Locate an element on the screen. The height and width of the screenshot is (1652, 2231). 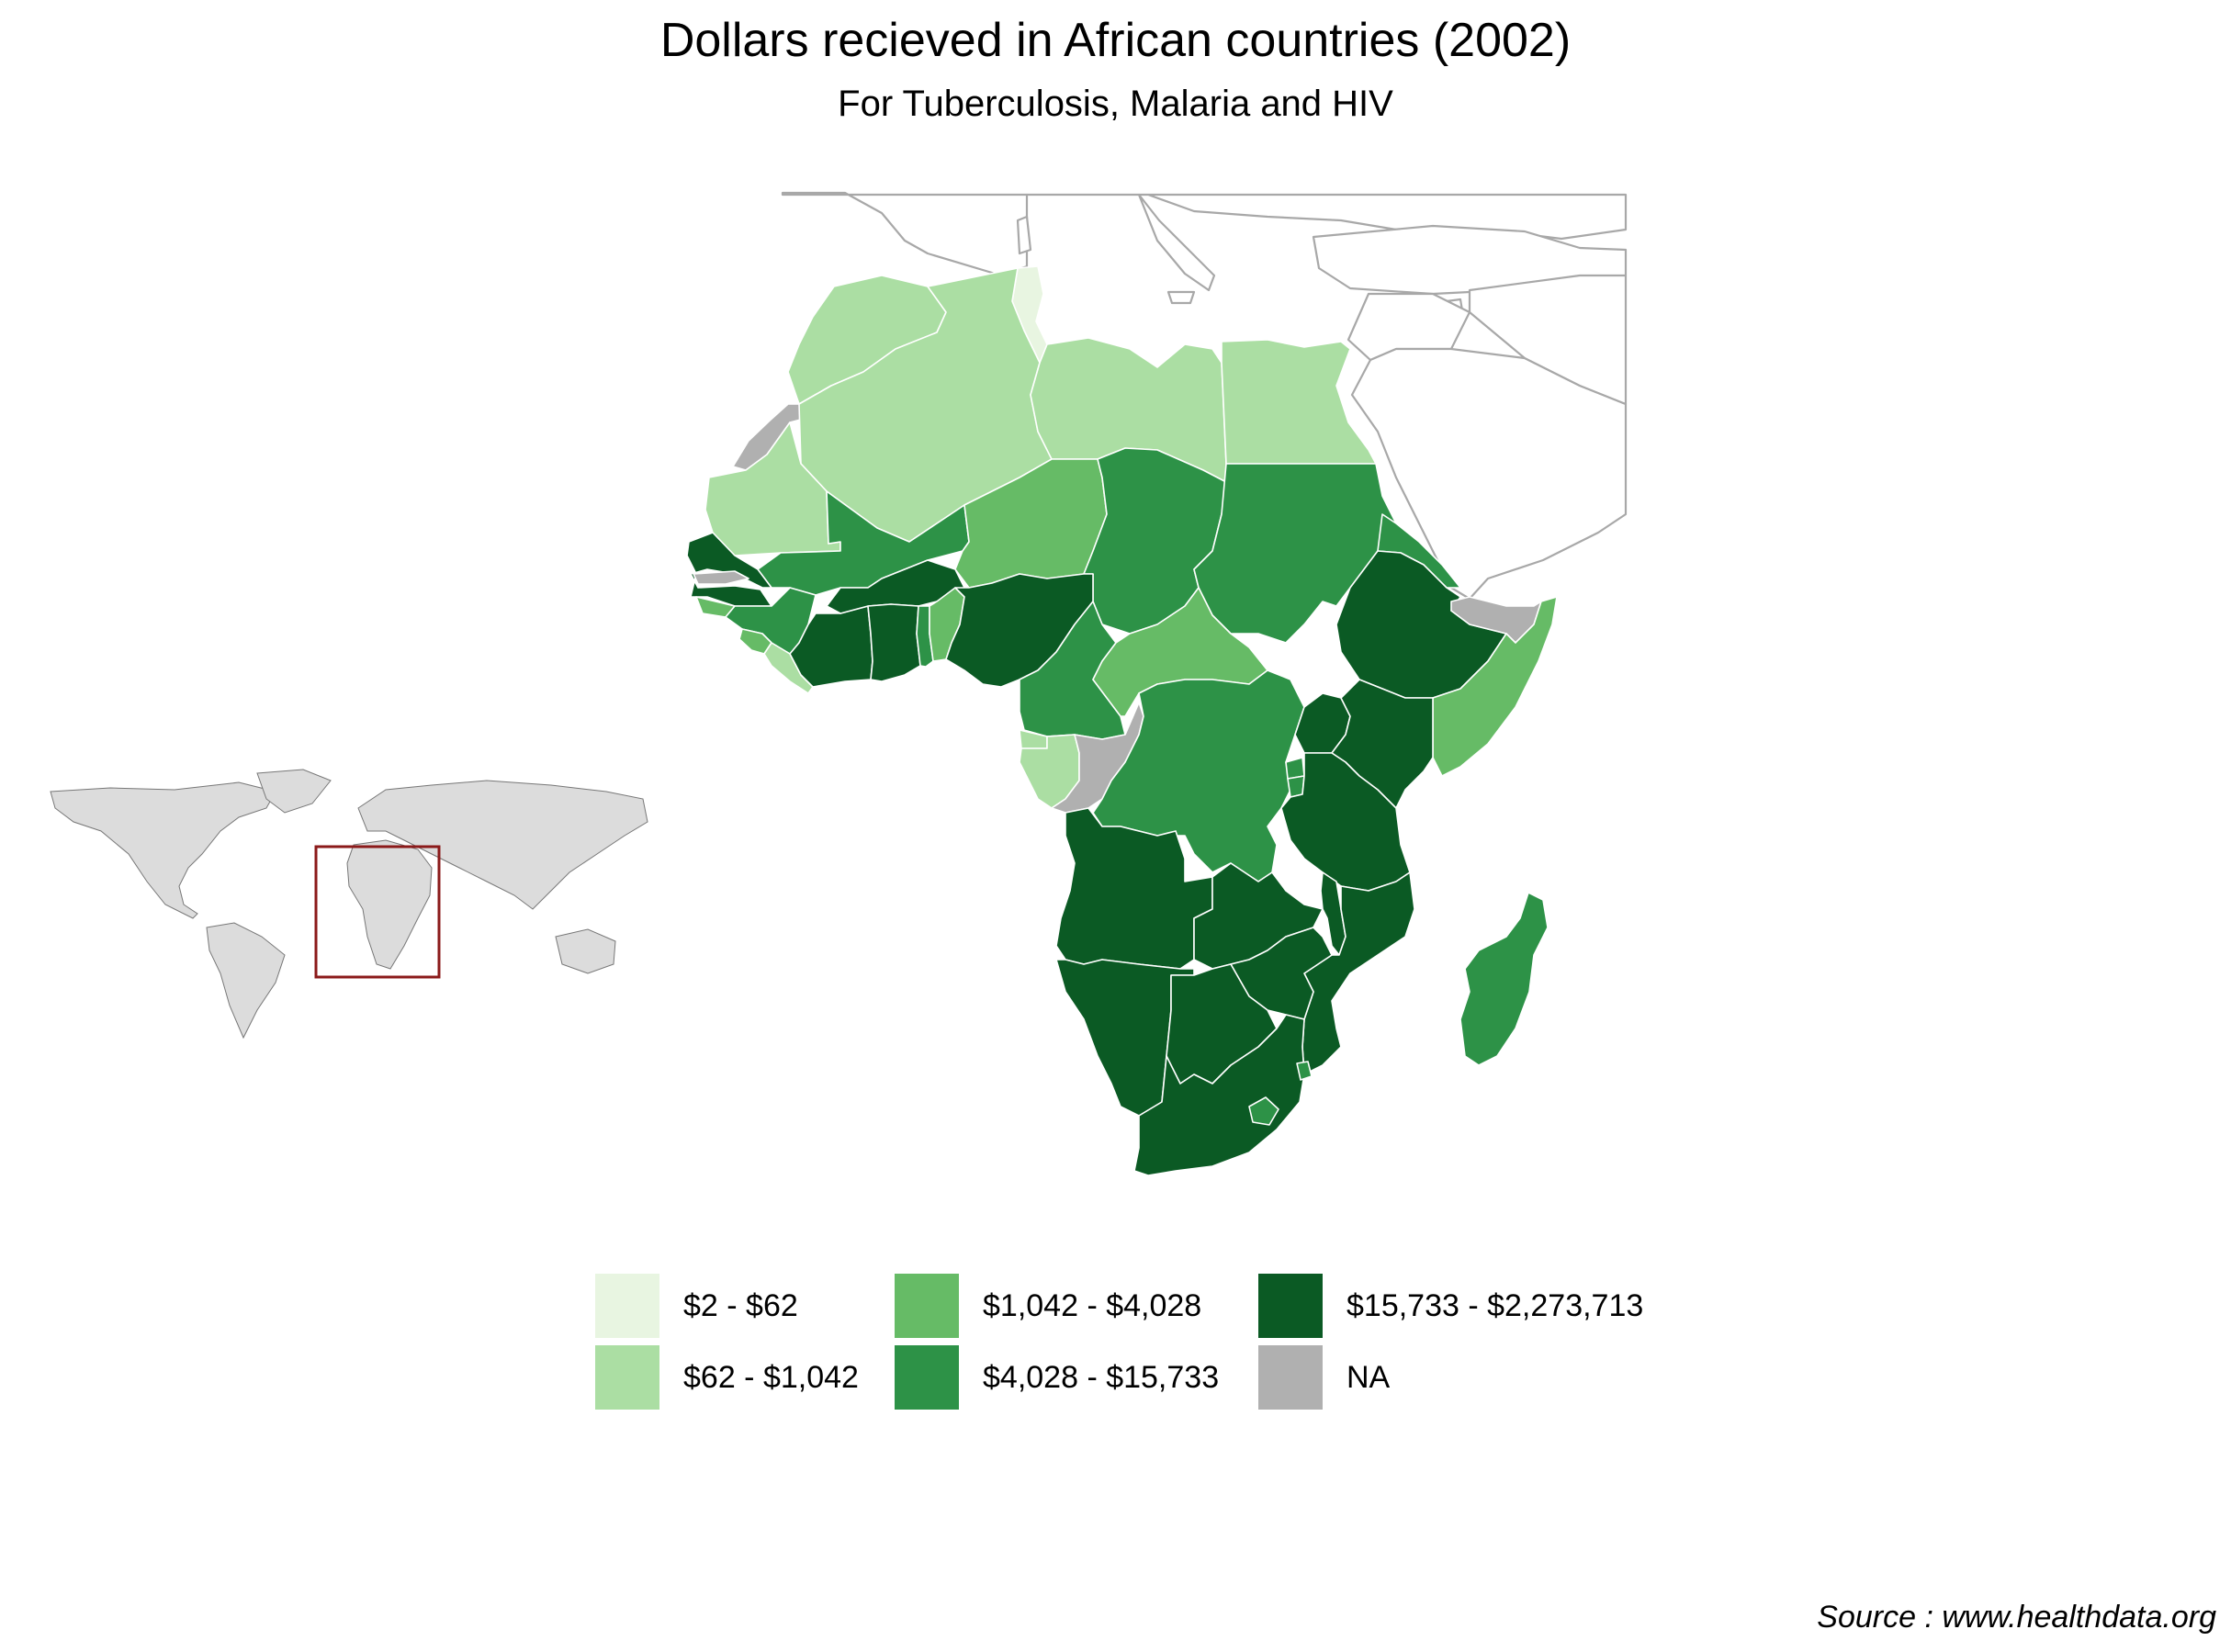
legend-item: $15,733 - $2,273,713 is located at coordinates (1450, 1306).